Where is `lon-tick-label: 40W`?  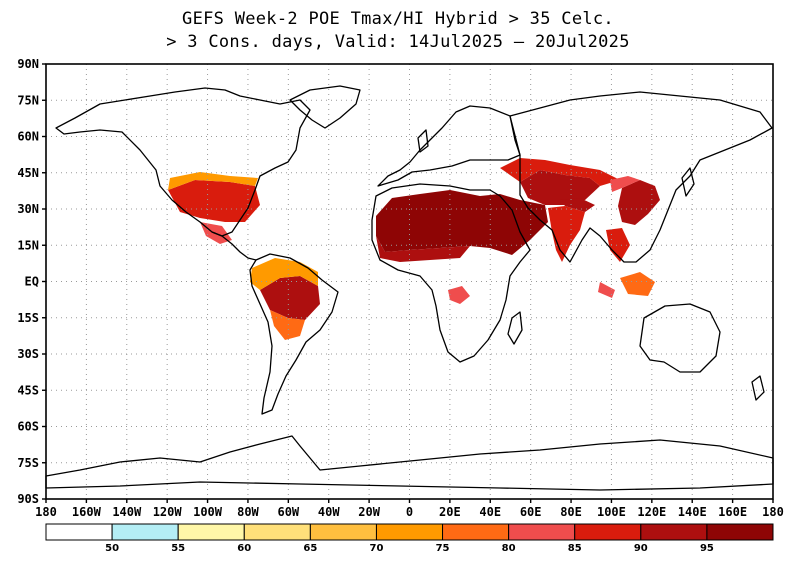
lon-tick-label: 40W is located at coordinates (329, 512).